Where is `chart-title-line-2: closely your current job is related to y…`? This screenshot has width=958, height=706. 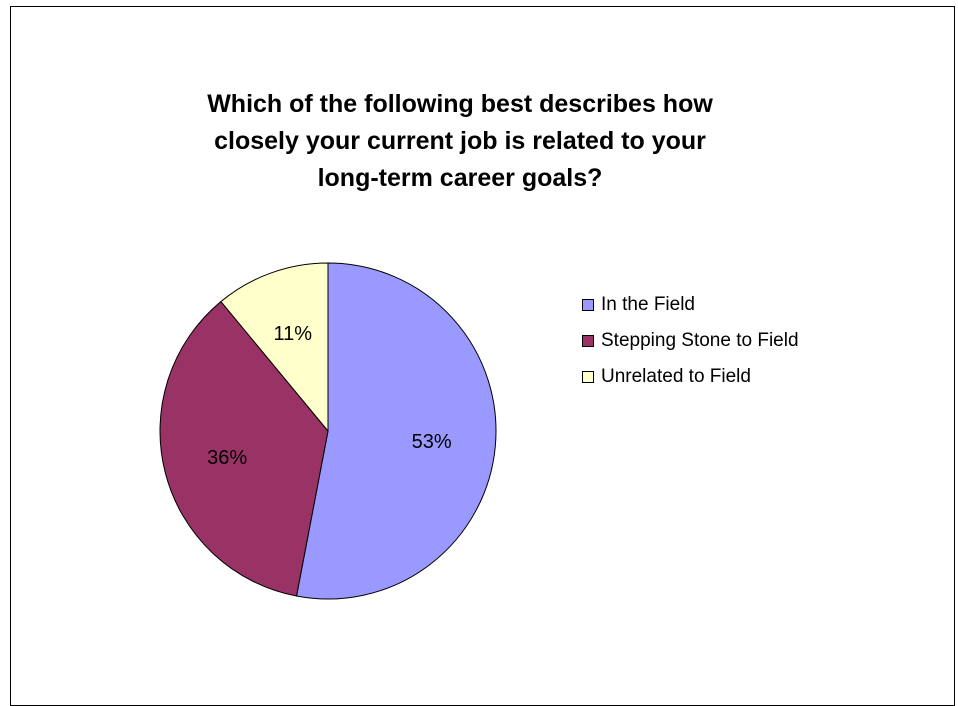 chart-title-line-2: closely your current job is related to y… is located at coordinates (460, 141).